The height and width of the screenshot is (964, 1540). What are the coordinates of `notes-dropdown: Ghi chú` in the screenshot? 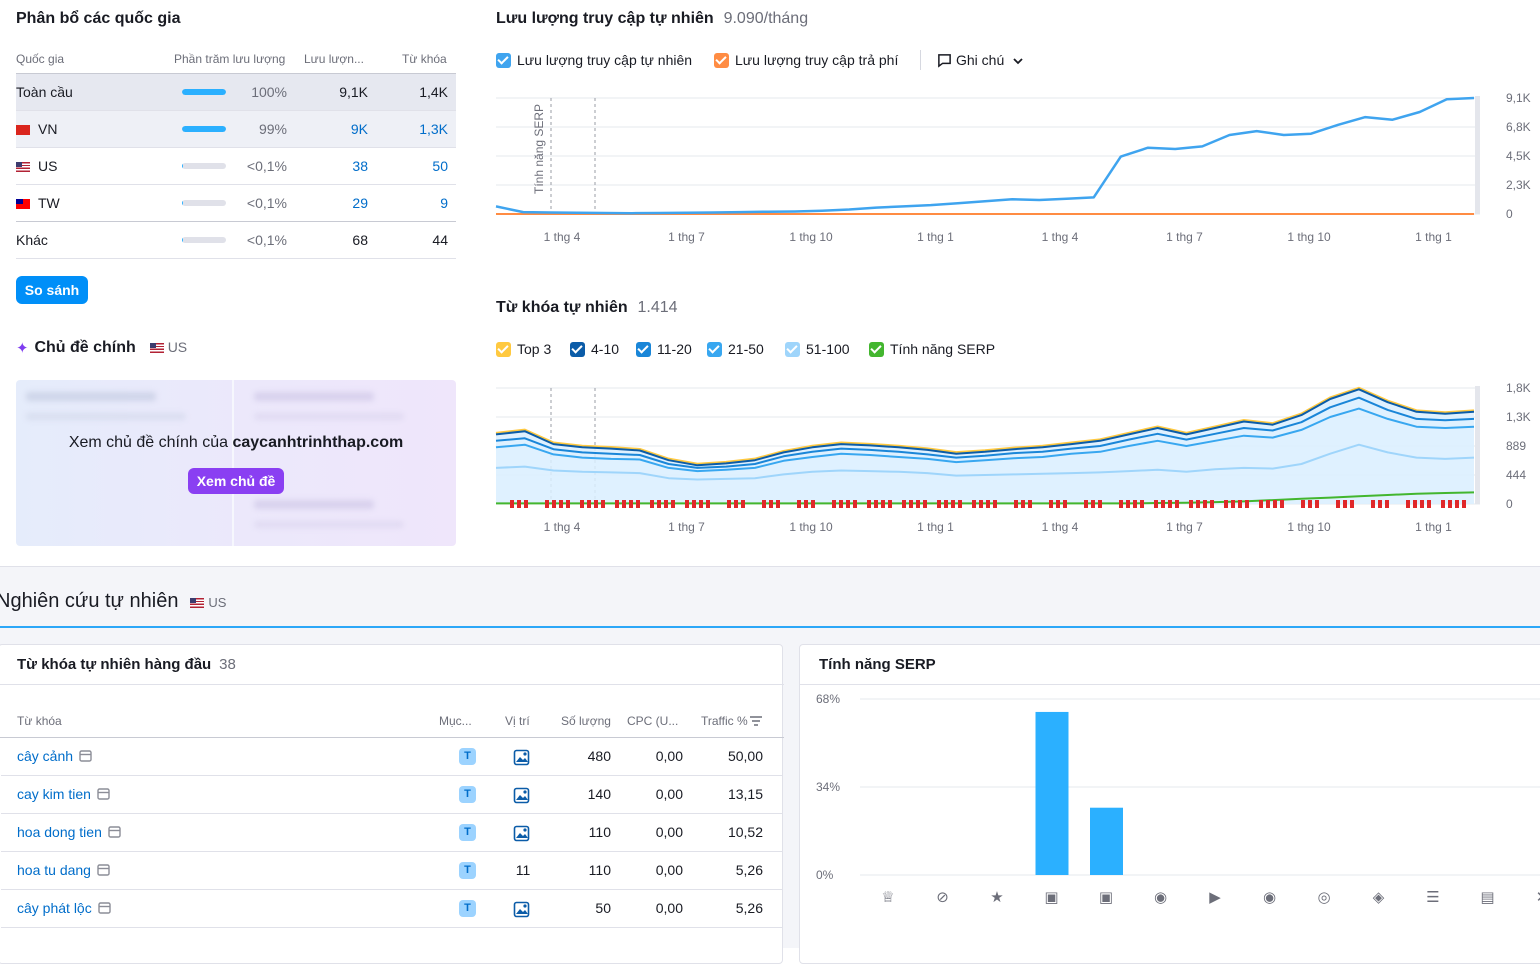 It's located at (980, 60).